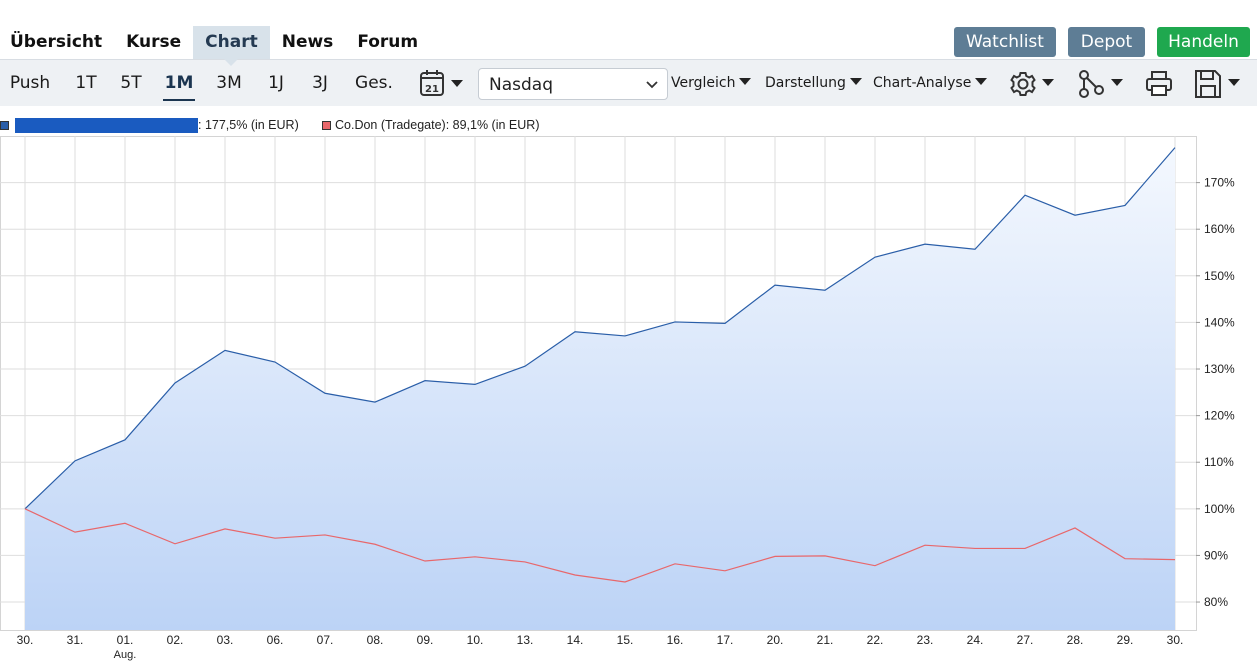 Image resolution: width=1257 pixels, height=663 pixels. Describe the element at coordinates (154, 42) in the screenshot. I see `tab-kurse: Kurse` at that location.